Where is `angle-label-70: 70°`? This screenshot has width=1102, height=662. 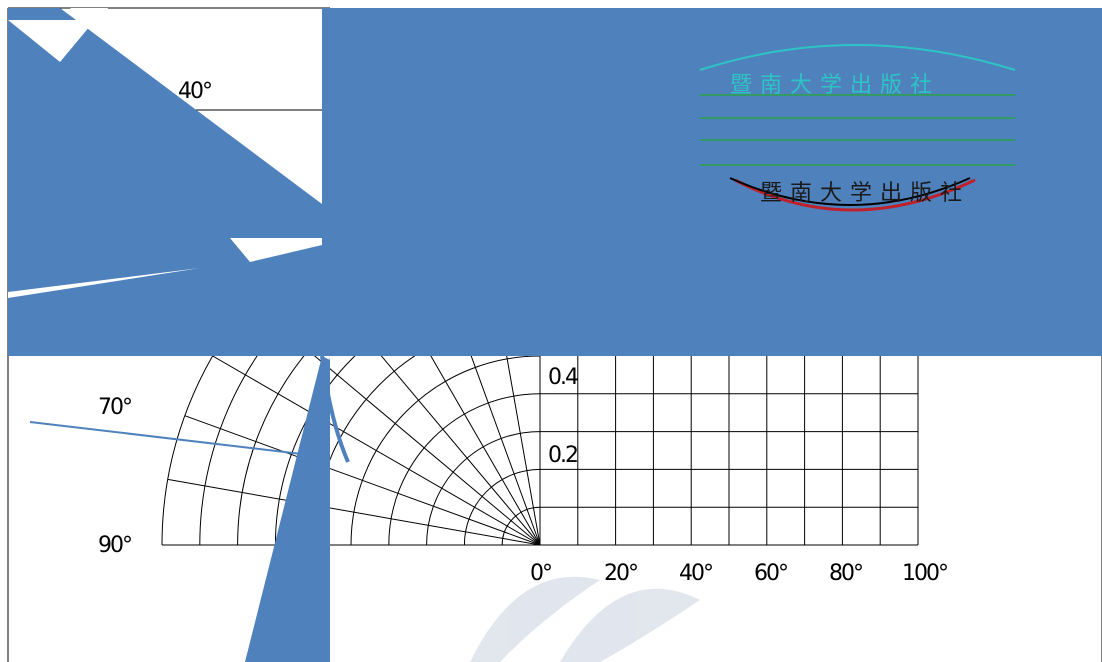 angle-label-70: 70° is located at coordinates (114, 407).